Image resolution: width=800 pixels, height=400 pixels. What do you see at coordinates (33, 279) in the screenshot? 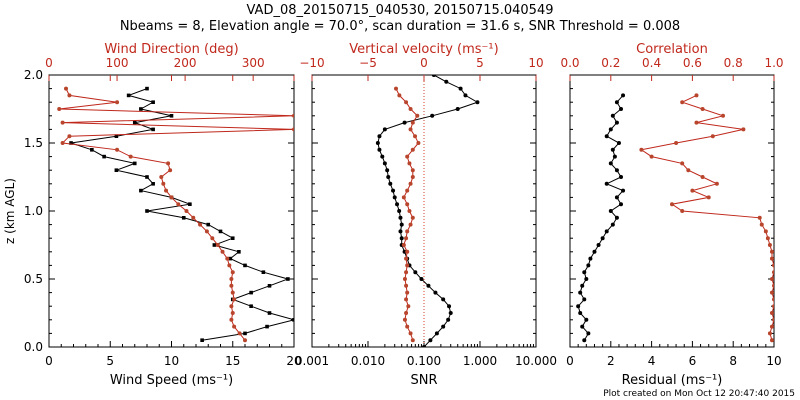
I see `panel1-y-tick-label: 0.5` at bounding box center [33, 279].